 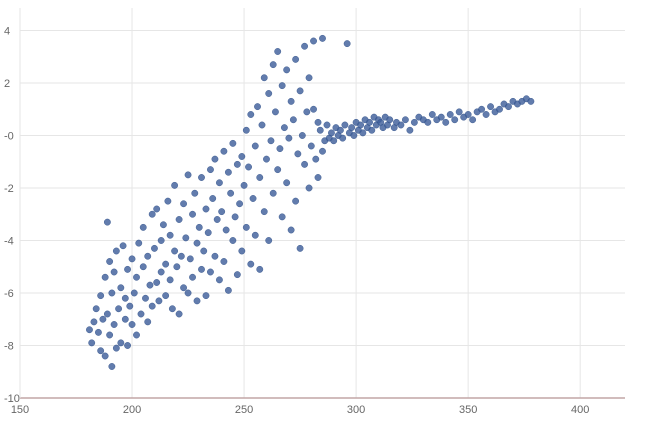 What do you see at coordinates (9, 294) in the screenshot?
I see `y-tick-label: -6` at bounding box center [9, 294].